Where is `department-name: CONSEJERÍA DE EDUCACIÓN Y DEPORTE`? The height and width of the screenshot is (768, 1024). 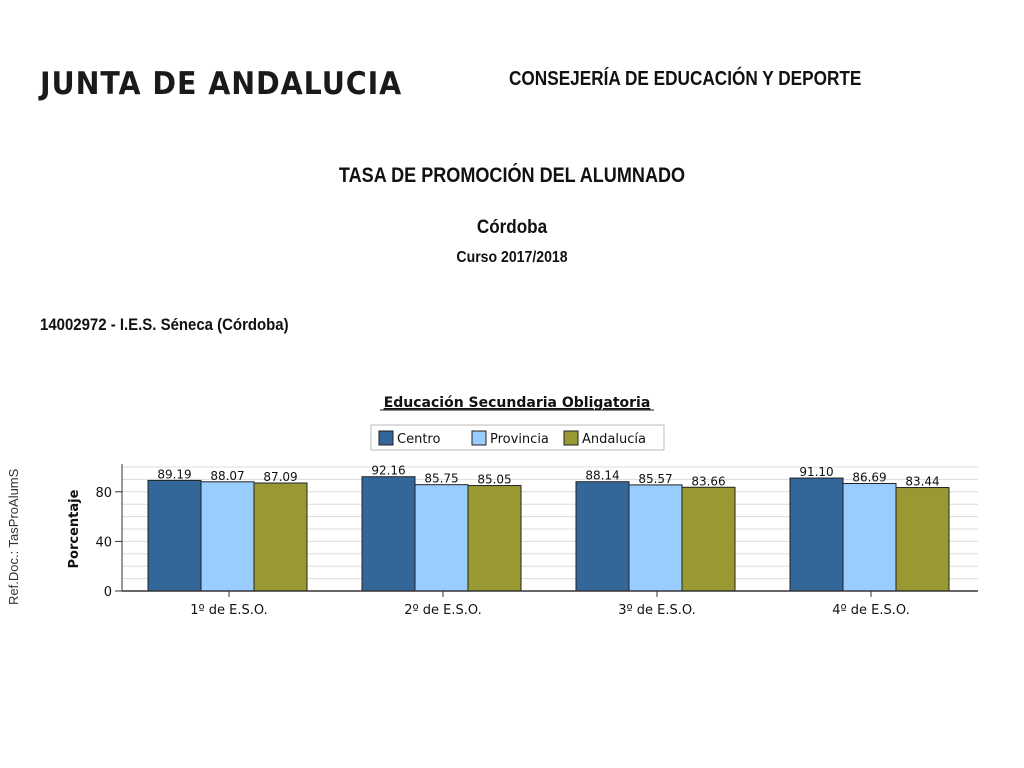
department-name: CONSEJERÍA DE EDUCACIÓN Y DEPORTE is located at coordinates (685, 79).